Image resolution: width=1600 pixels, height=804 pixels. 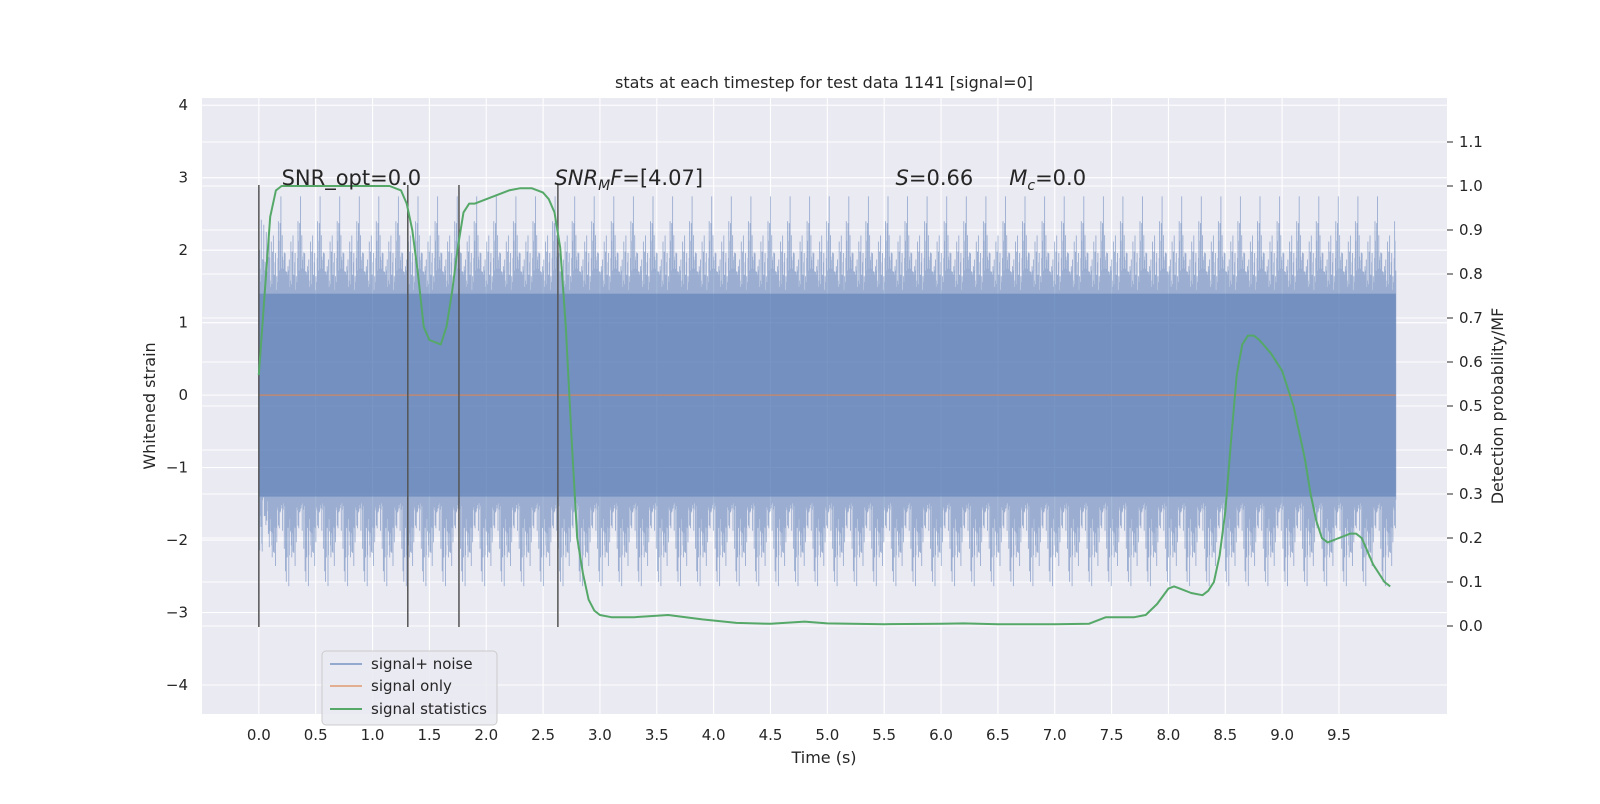 I want to click on y-tick-label-right: 1.0, so click(x=1471, y=186).